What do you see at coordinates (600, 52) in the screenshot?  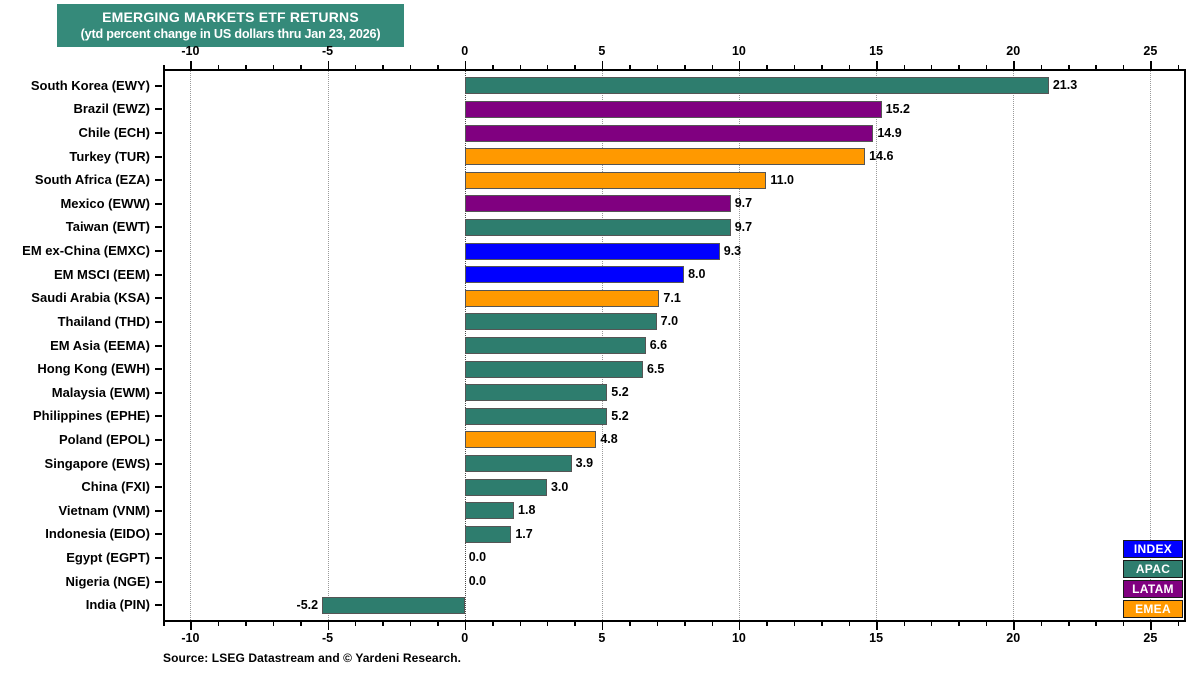 I see `x-axis-top-labels: -10 -5 0 5 10 15 20 25` at bounding box center [600, 52].